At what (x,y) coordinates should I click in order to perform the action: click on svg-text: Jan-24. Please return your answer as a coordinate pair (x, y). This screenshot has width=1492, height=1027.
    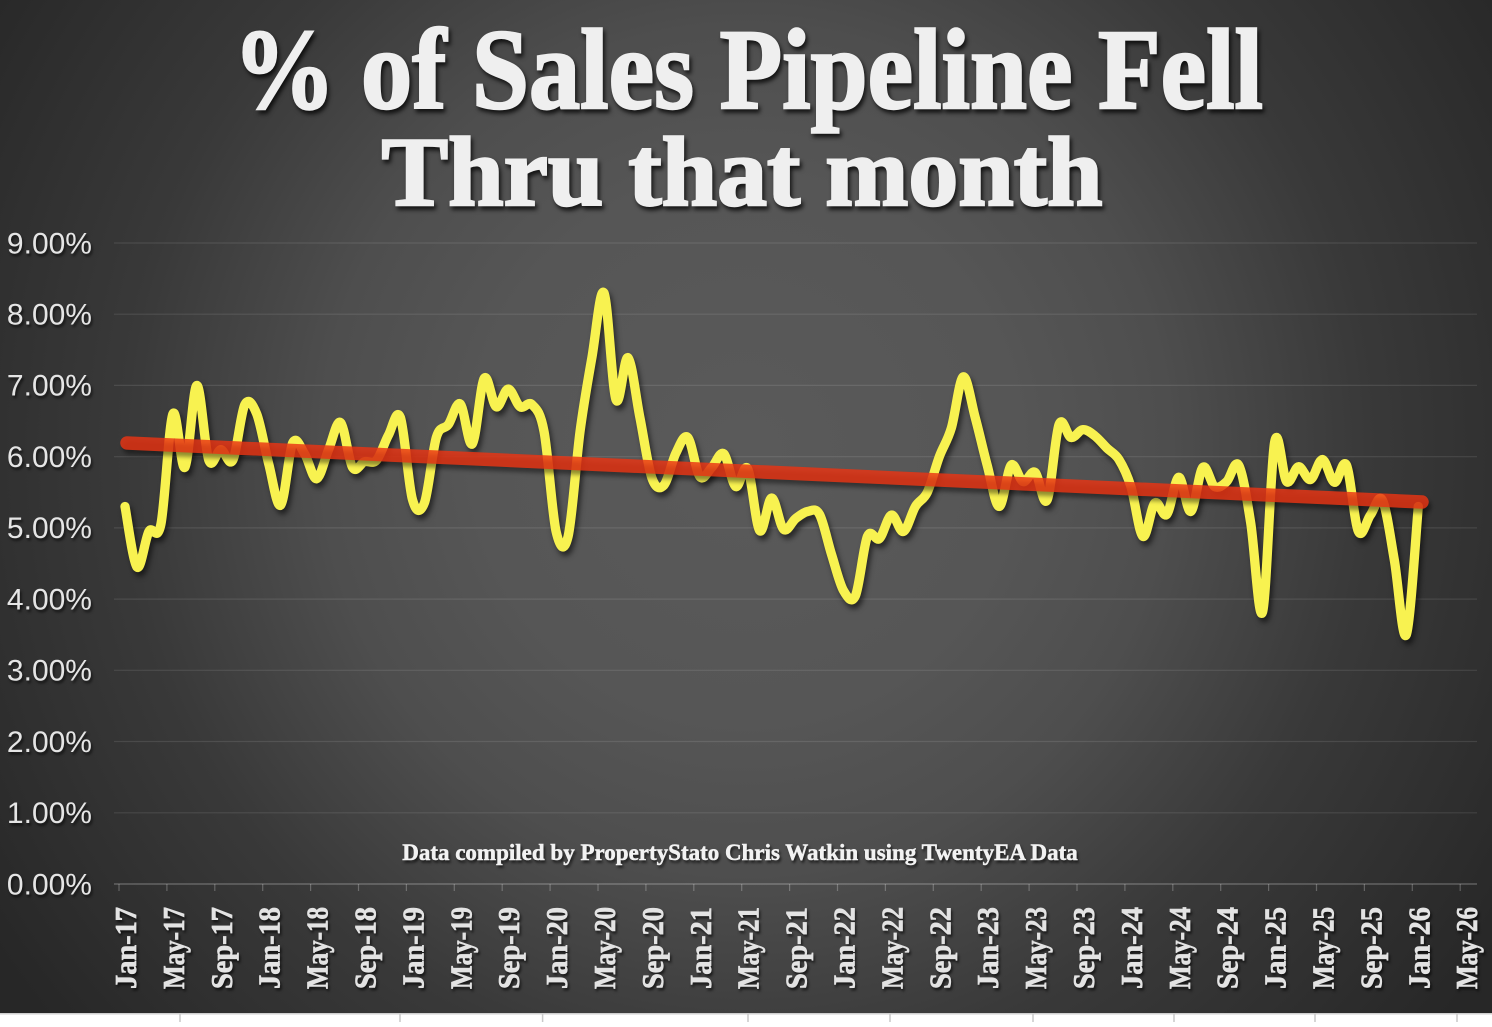
    Looking at the image, I should click on (1131, 948).